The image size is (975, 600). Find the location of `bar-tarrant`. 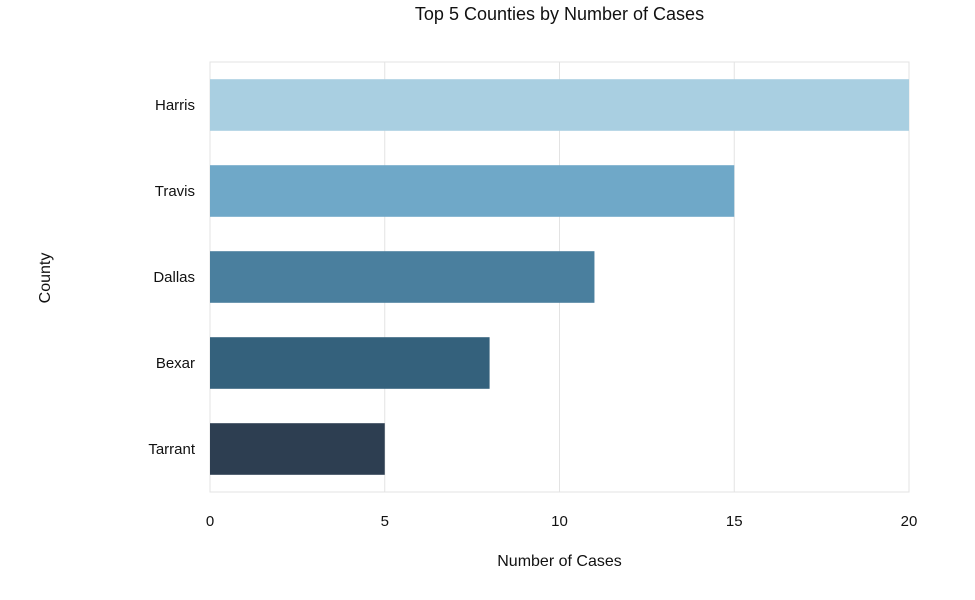

bar-tarrant is located at coordinates (297, 449).